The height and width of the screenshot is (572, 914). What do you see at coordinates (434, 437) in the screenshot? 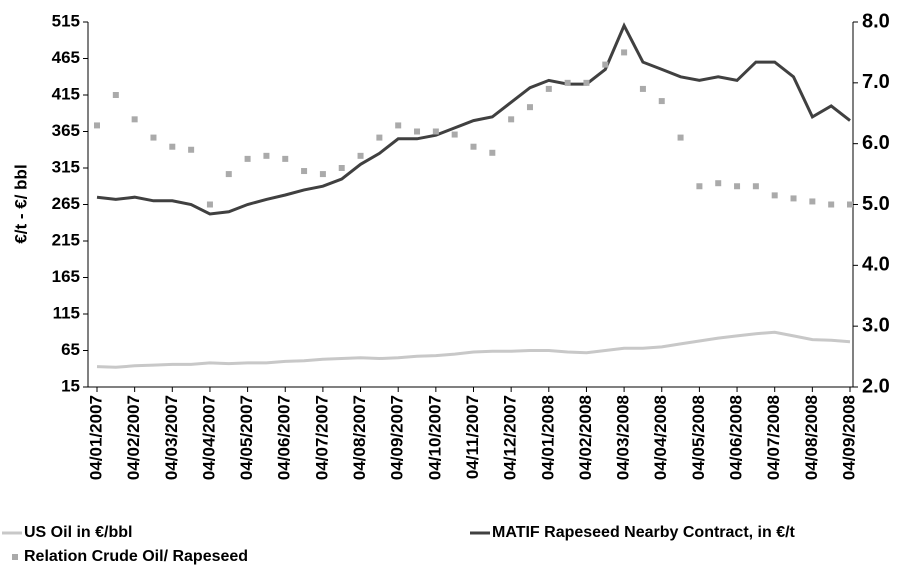
I see `x-tick-label: 04/10/2007` at bounding box center [434, 437].